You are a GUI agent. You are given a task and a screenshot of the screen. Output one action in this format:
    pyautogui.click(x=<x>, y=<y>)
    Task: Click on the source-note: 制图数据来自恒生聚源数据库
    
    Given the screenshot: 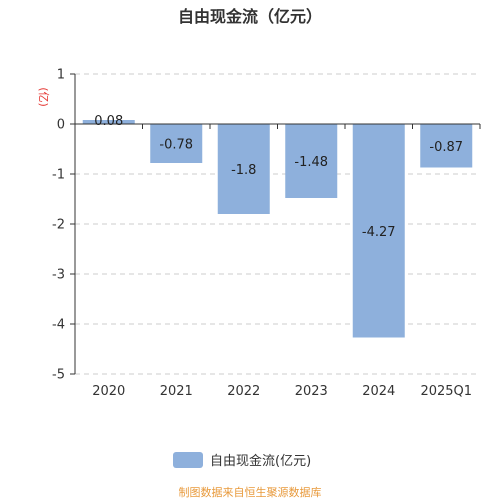 What is the action you would take?
    pyautogui.click(x=250, y=492)
    